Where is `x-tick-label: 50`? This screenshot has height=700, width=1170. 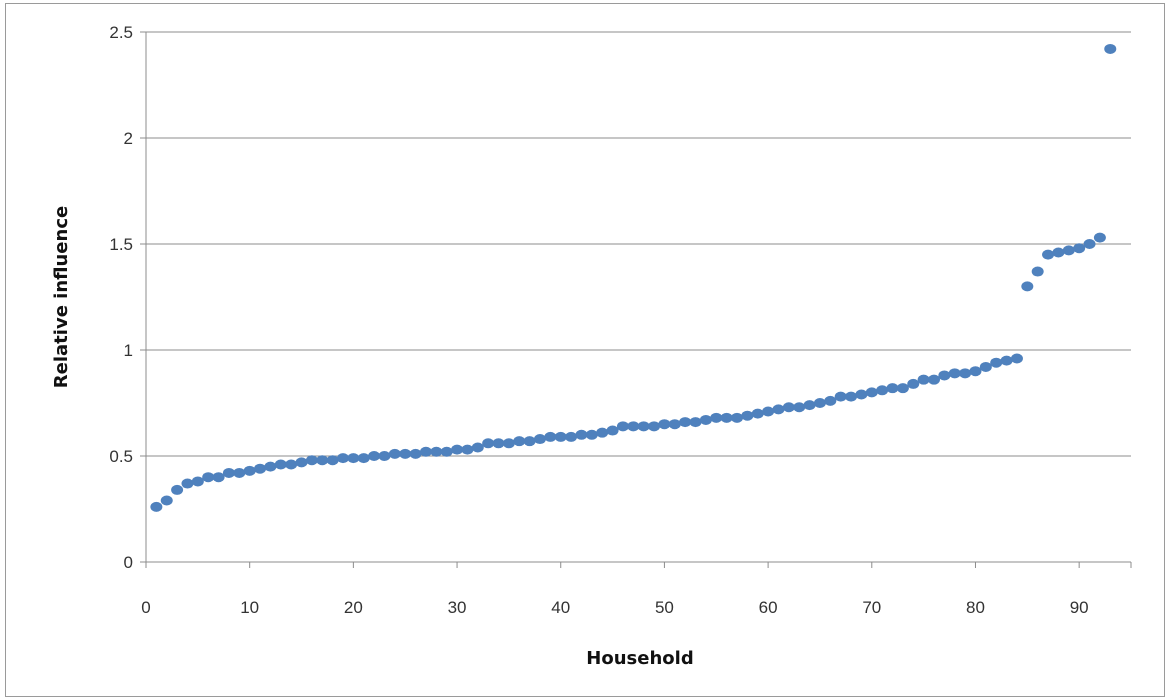
x-tick-label: 50 is located at coordinates (664, 607).